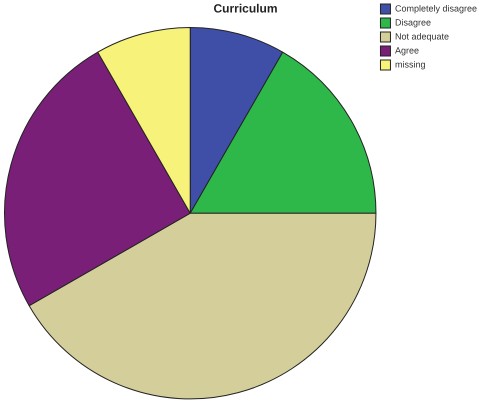 The image size is (487, 410). Describe the element at coordinates (406, 50) in the screenshot. I see `legend-label: Agree` at that location.